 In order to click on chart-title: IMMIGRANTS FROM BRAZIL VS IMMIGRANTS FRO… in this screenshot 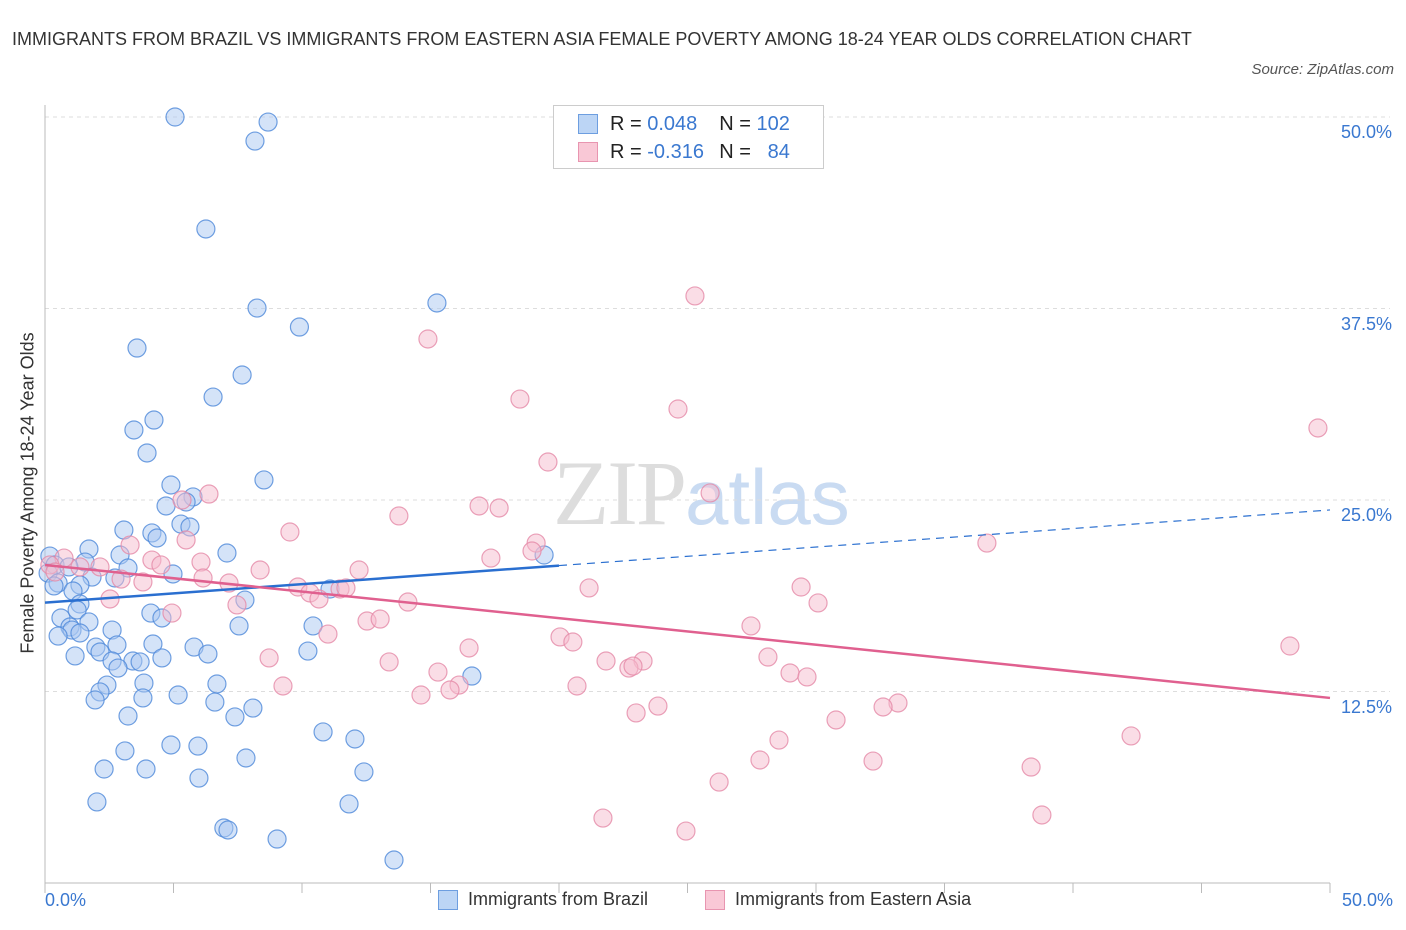, I will do `click(602, 39)`.